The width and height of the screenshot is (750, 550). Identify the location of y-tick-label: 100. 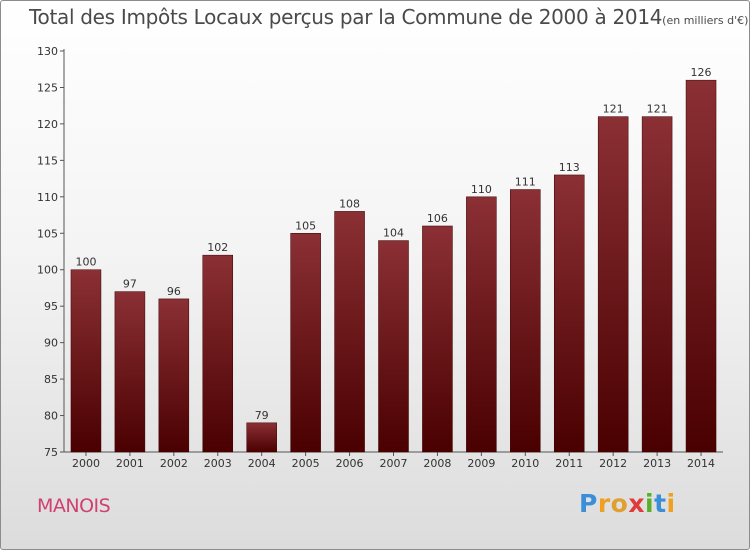
(47, 270).